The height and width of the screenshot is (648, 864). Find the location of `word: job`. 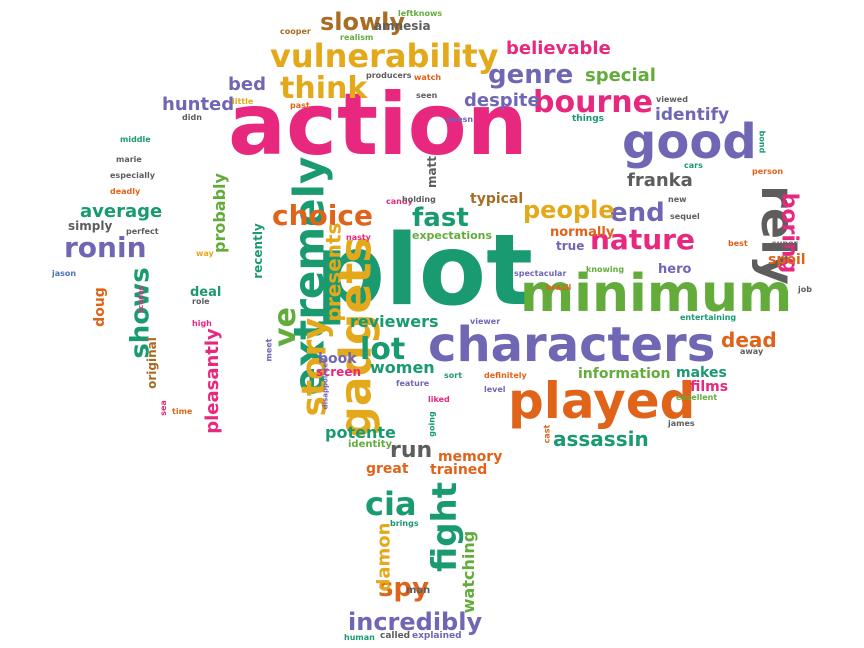

word: job is located at coordinates (805, 289).